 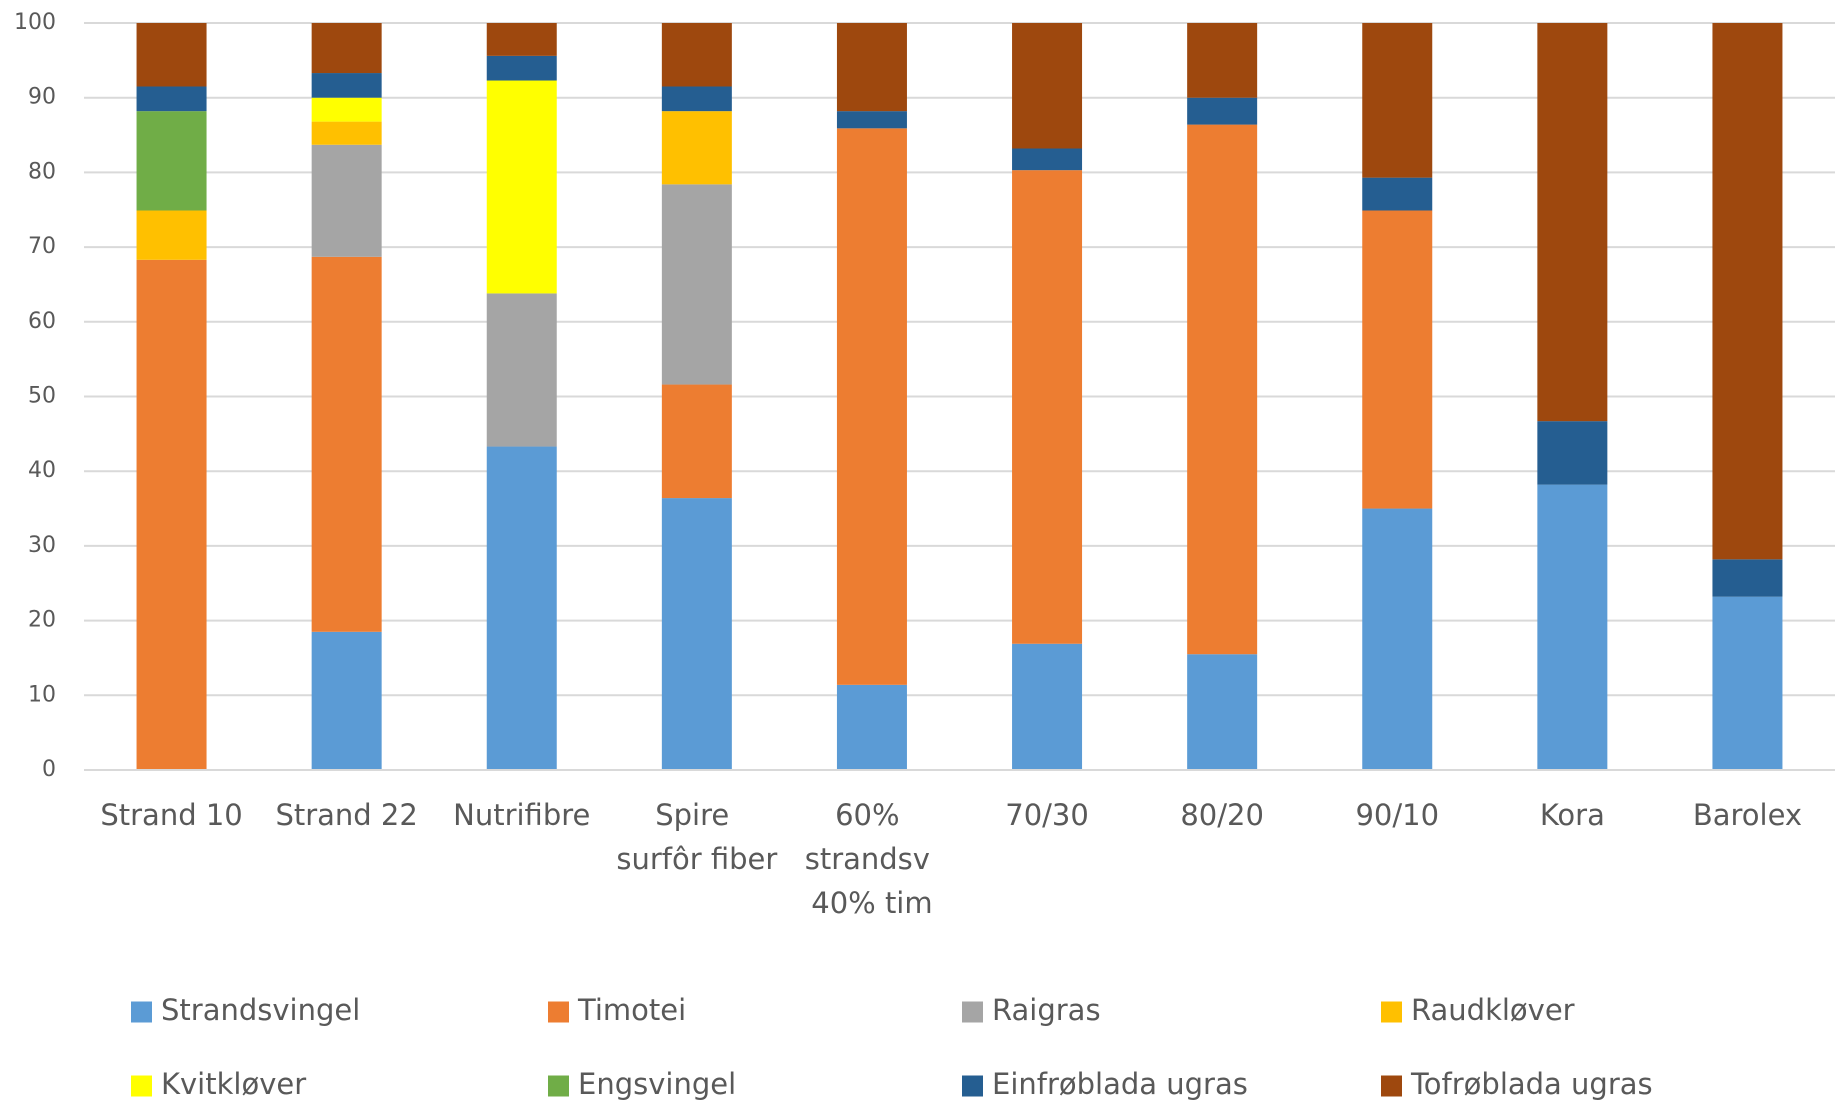 What do you see at coordinates (260, 1010) in the screenshot?
I see `legend-label: Strandsvingel` at bounding box center [260, 1010].